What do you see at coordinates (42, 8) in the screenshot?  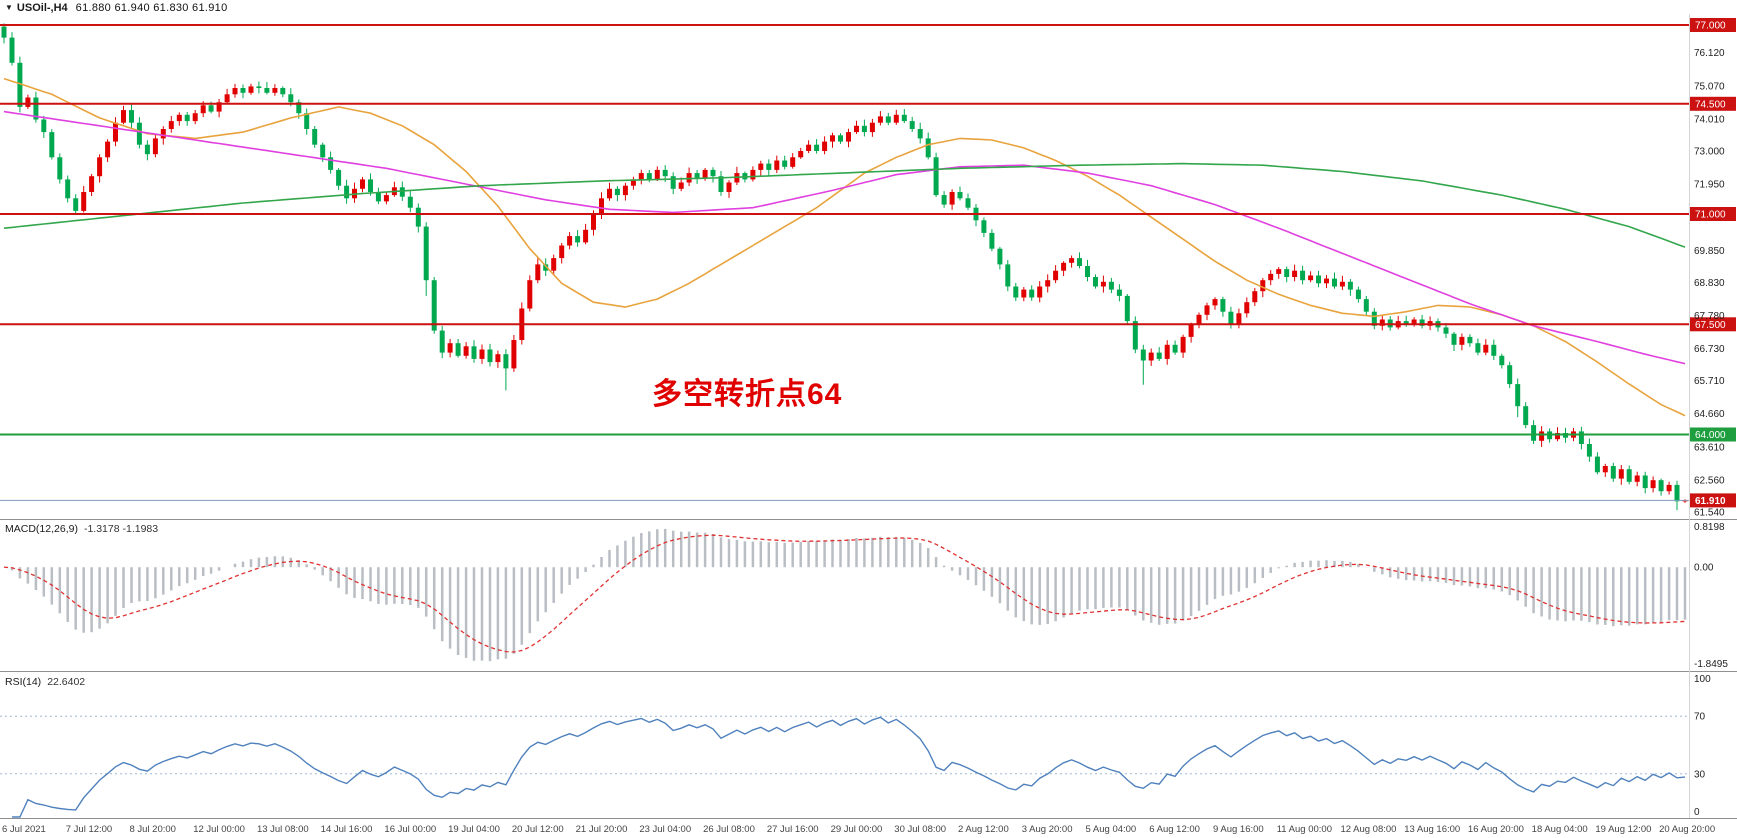 I see `symbol-timeframe-label: USOil-,H4` at bounding box center [42, 8].